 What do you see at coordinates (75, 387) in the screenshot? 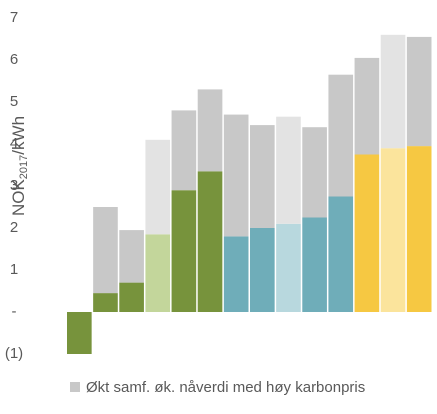
I see `legend-swatch` at bounding box center [75, 387].